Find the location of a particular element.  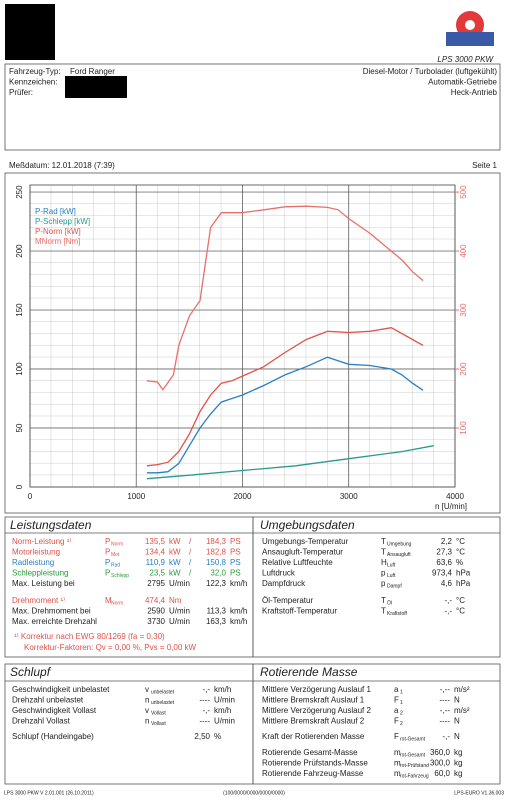

y-tick-label: 250 is located at coordinates (19, 192).